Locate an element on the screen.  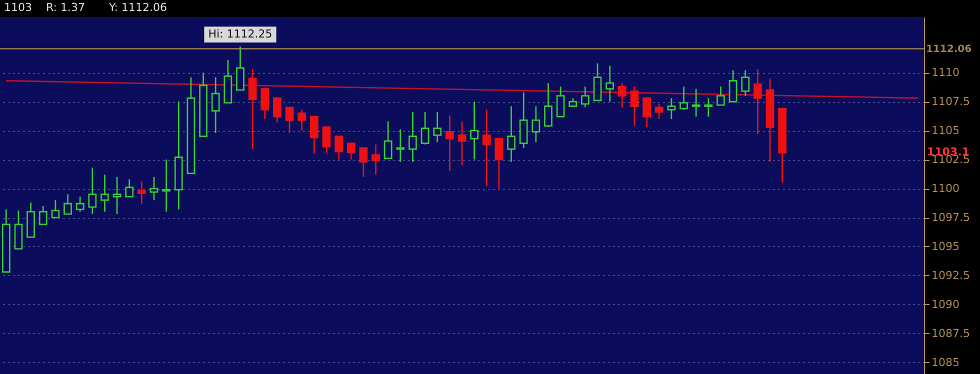
y-tick-label: 1110 is located at coordinates (946, 73).